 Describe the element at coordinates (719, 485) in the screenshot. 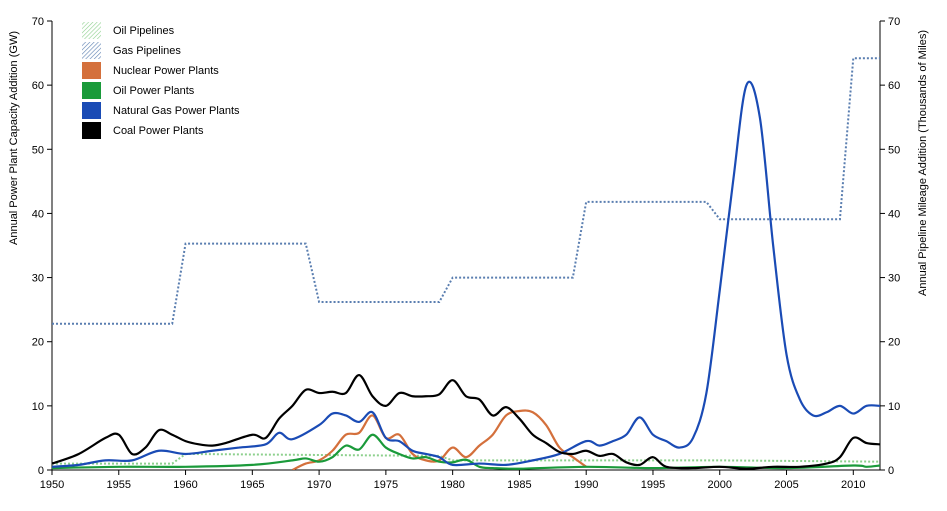

I see `x-tick-label: 2000` at that location.